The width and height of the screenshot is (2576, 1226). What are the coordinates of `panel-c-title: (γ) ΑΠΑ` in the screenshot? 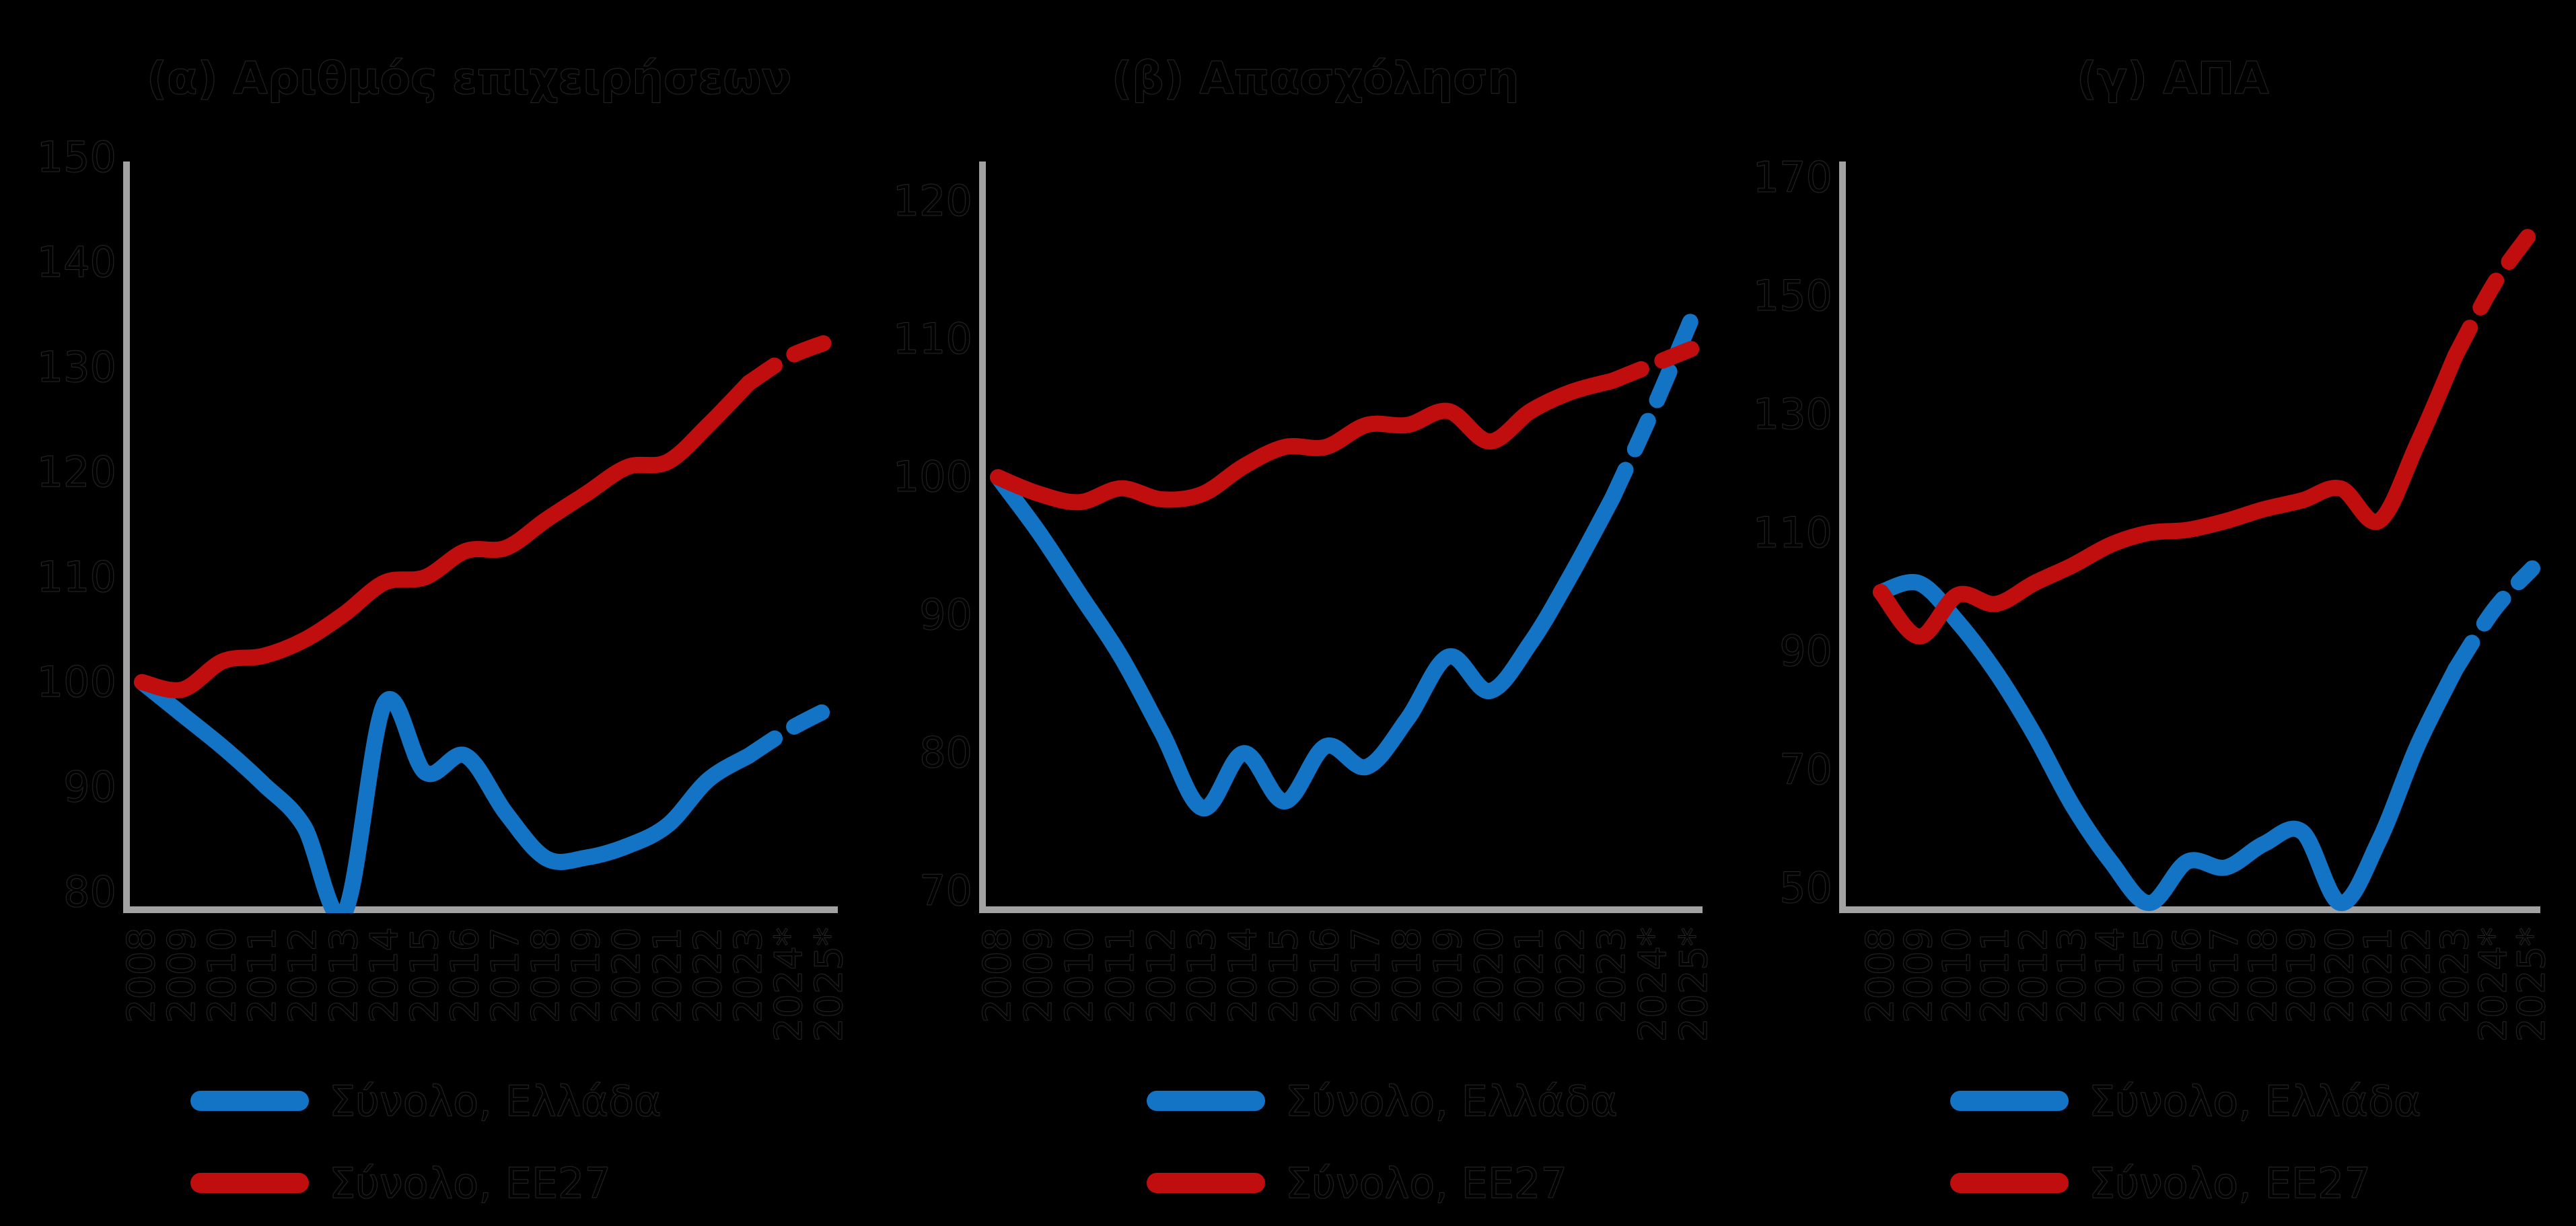 It's located at (2173, 78).